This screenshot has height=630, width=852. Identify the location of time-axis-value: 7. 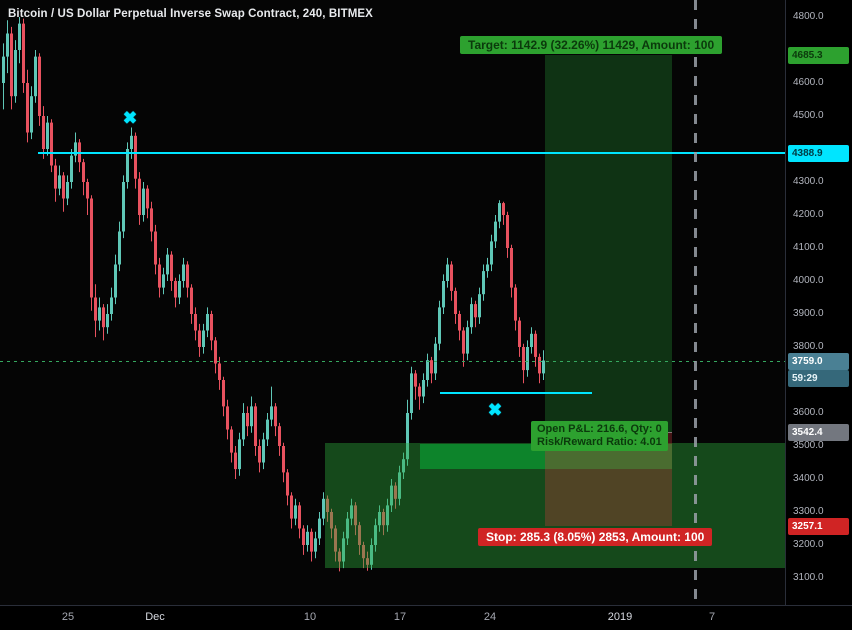
(712, 617).